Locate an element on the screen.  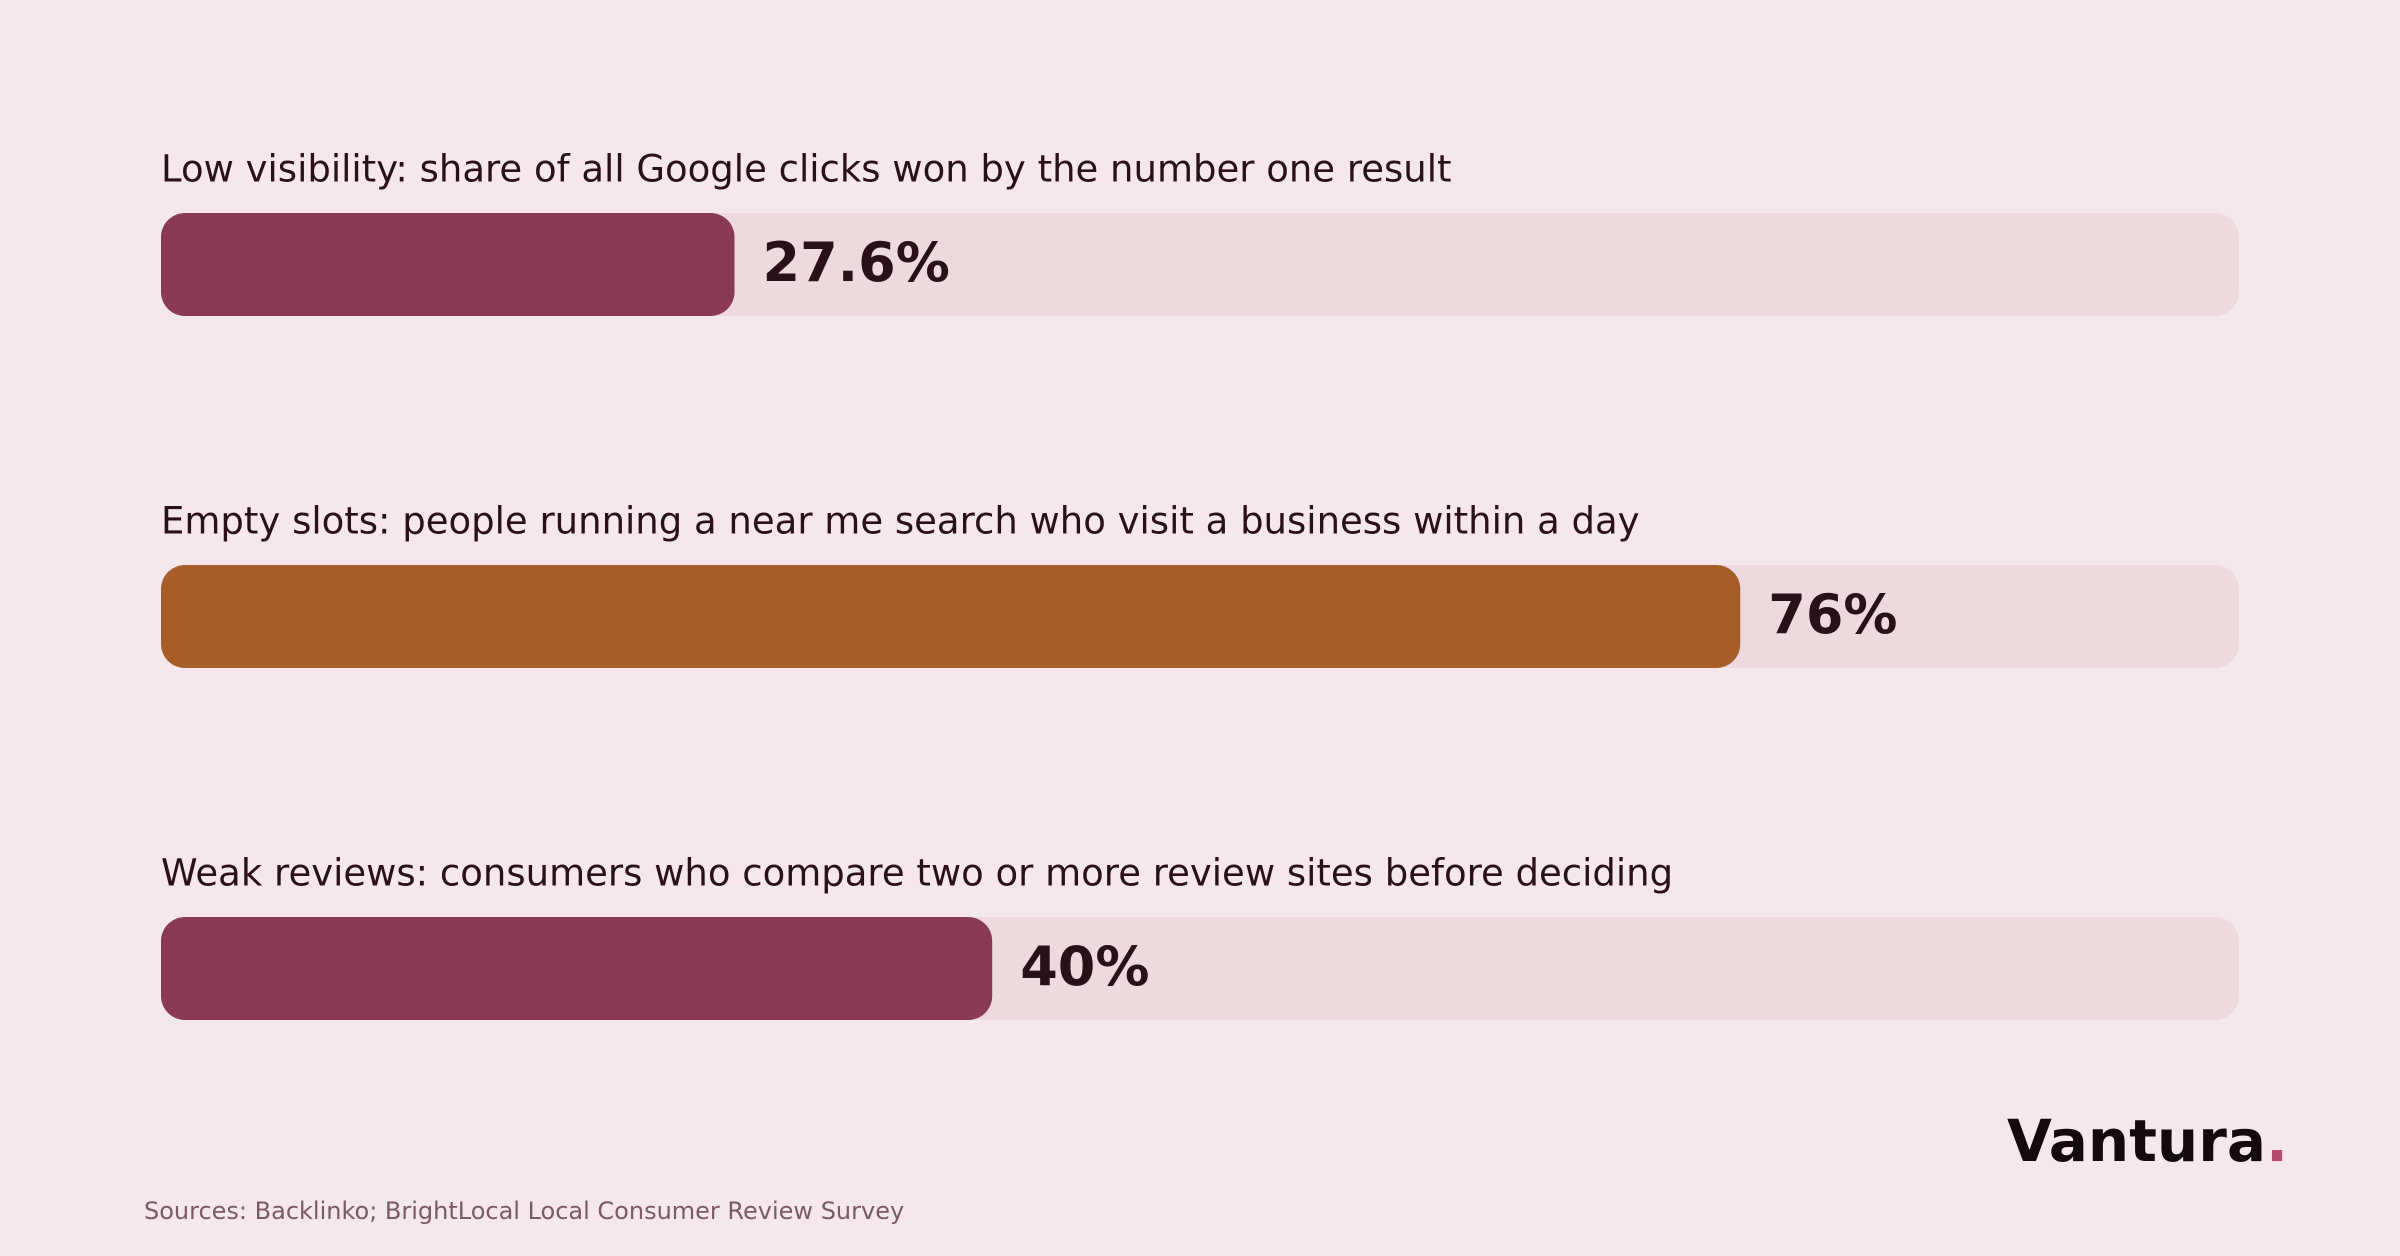
brand-name: Vantura is located at coordinates (2136, 1141).